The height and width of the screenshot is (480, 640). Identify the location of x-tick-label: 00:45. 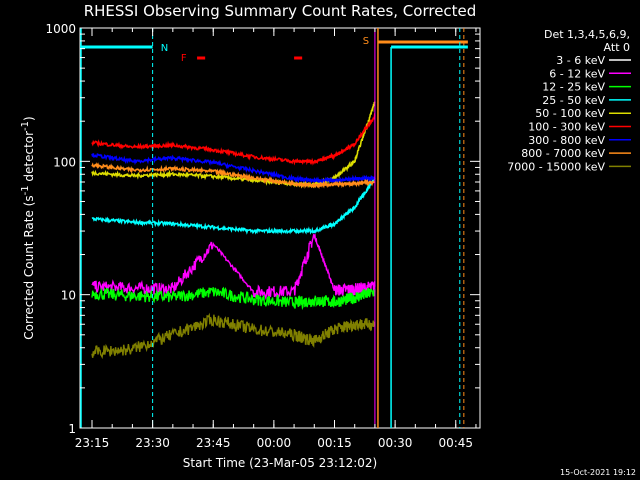
(455, 443).